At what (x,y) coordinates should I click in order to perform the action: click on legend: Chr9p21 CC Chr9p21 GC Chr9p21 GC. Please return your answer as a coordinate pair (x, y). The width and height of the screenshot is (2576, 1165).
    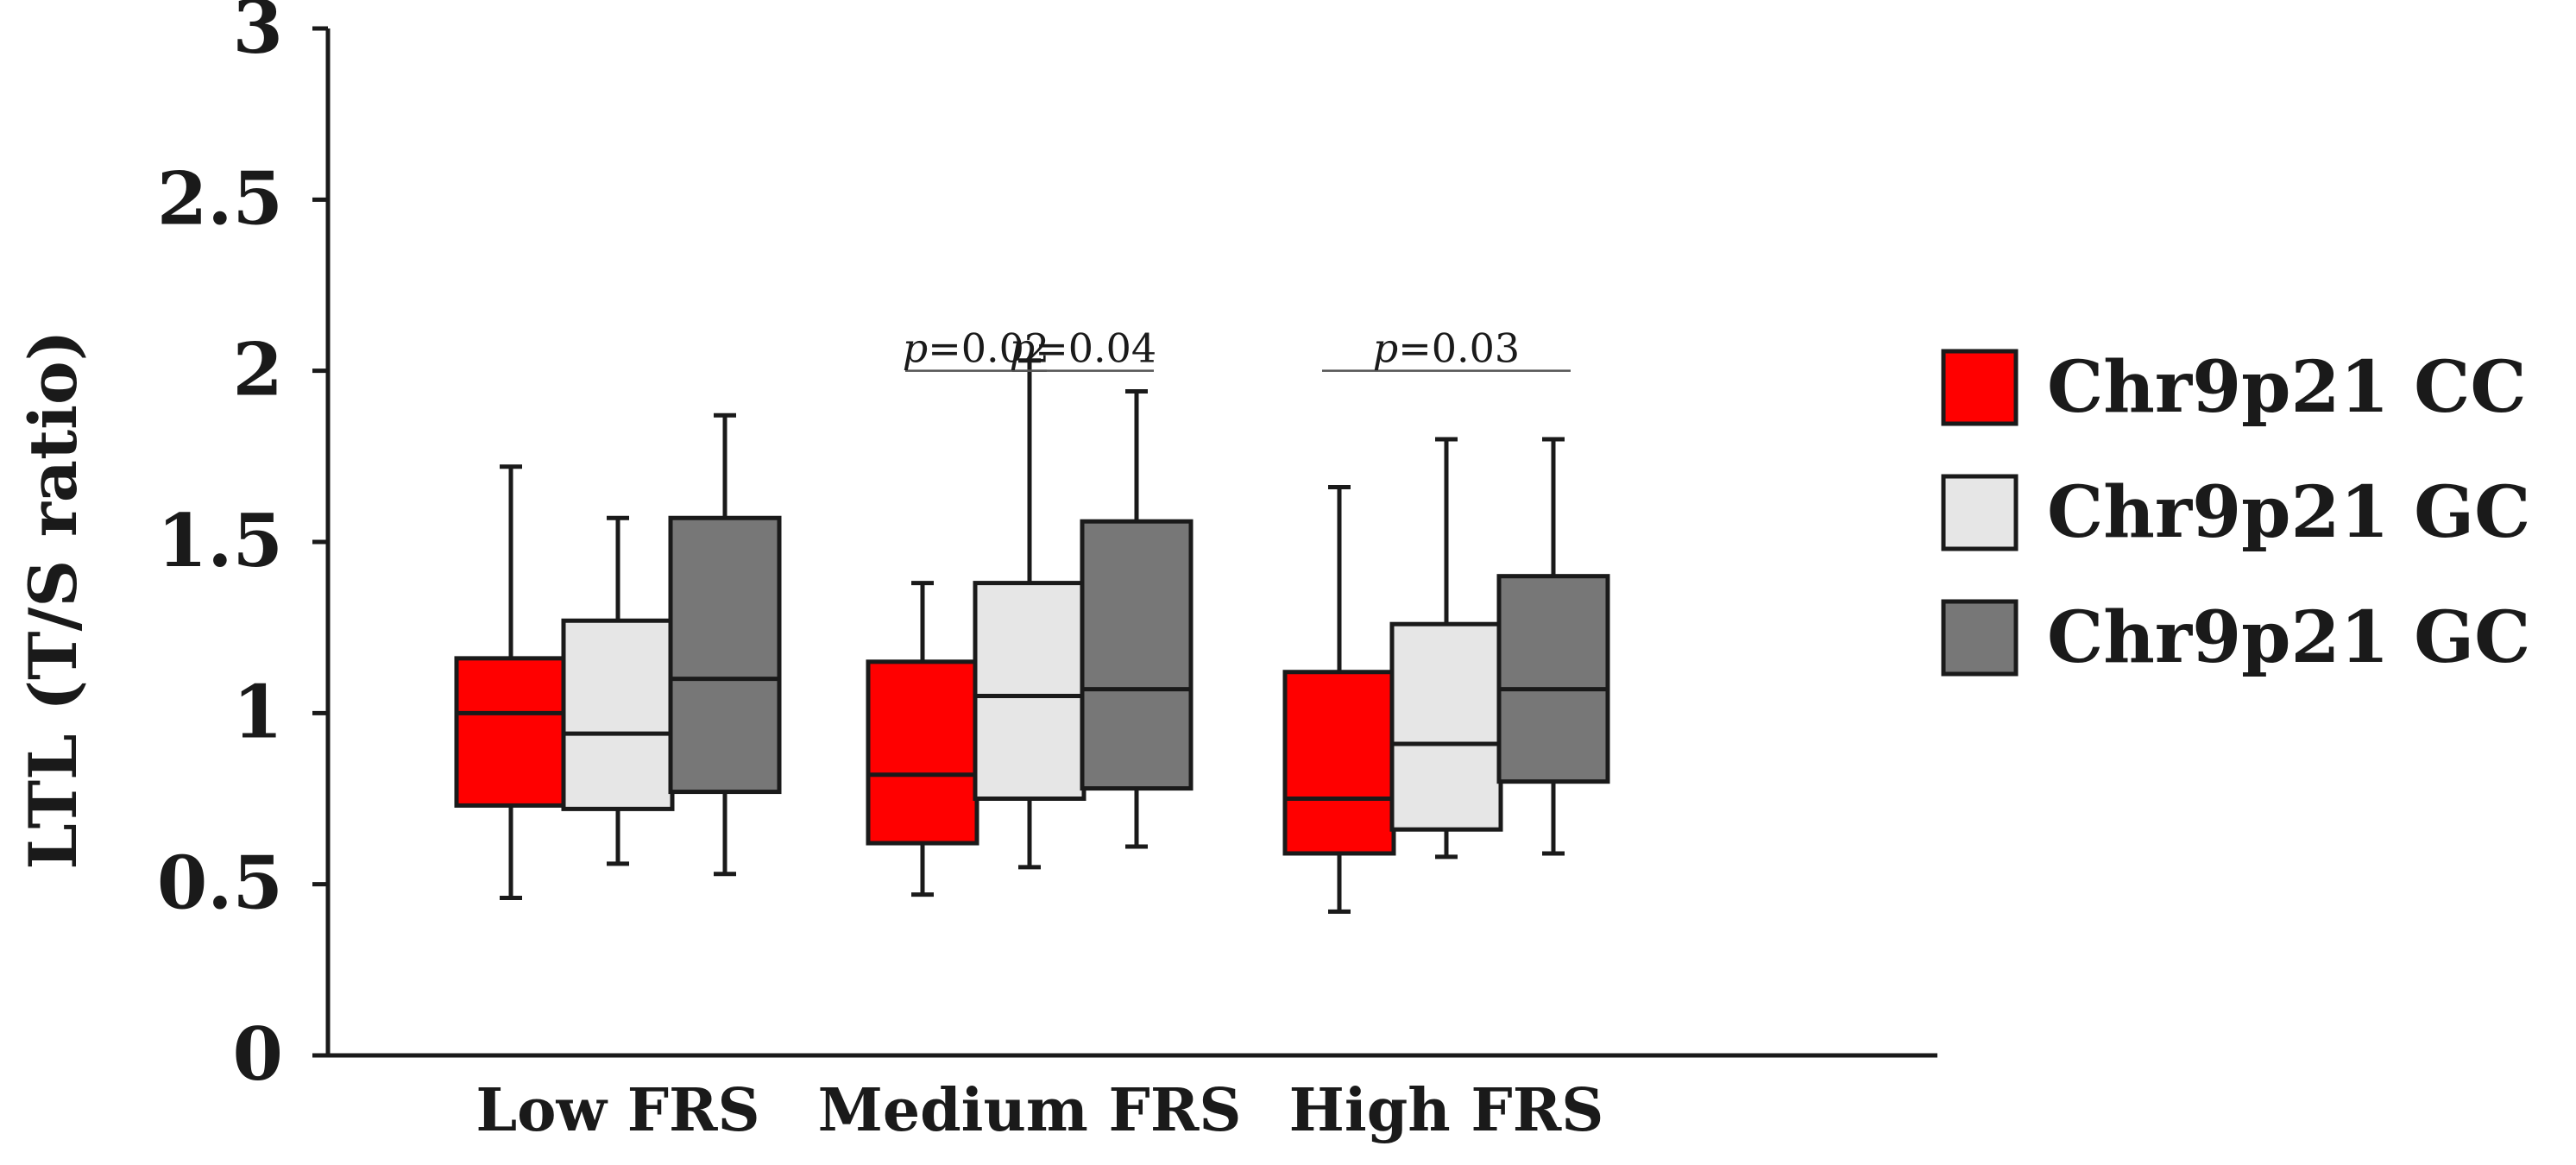
    Looking at the image, I should click on (2235, 512).